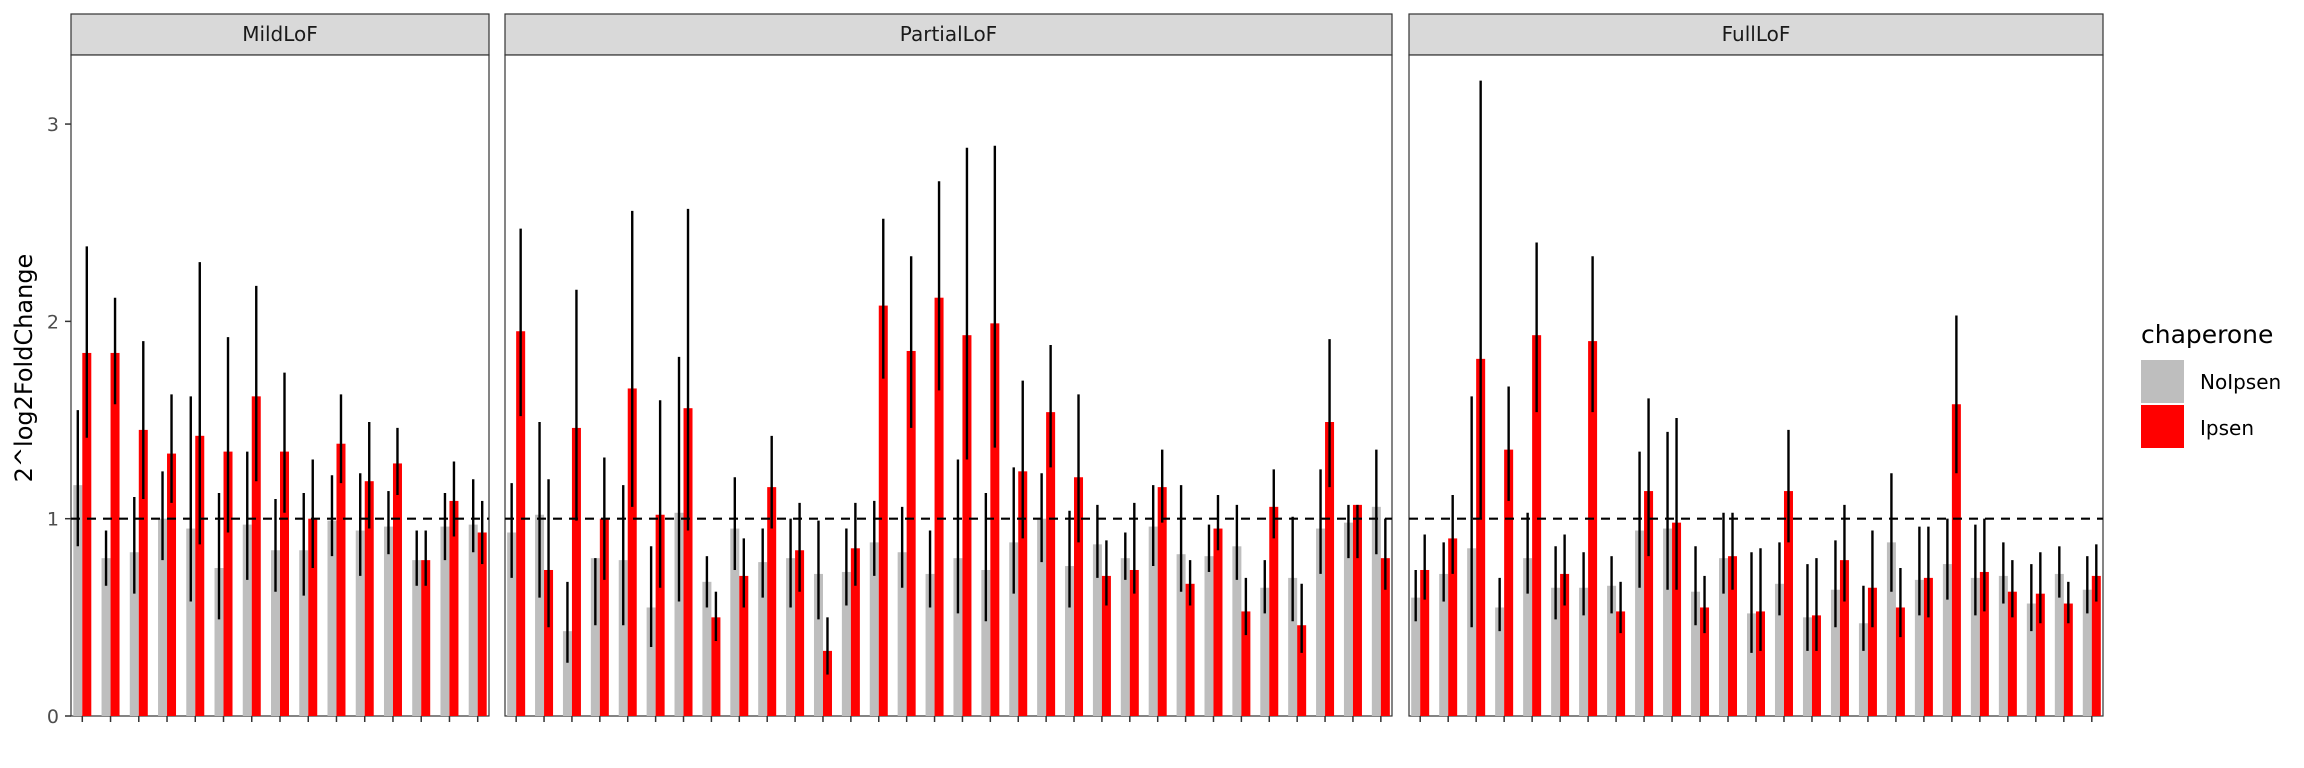 This screenshot has width=2304, height=768. I want to click on y-tick-label: 2, so click(53, 322).